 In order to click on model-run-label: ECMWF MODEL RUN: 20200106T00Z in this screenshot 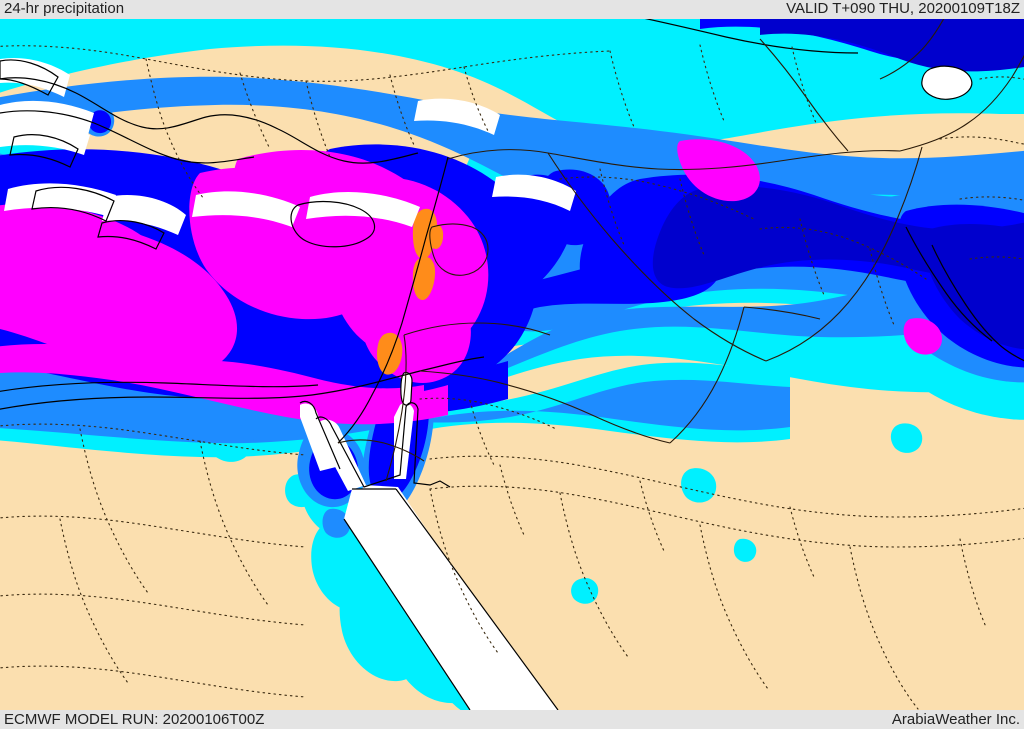, I will do `click(134, 719)`.